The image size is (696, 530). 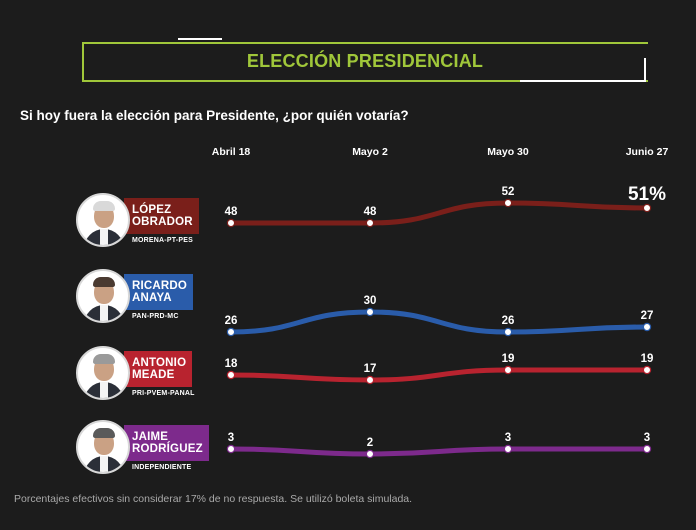 I want to click on candidate-lopez-obrador: LÓPEZ OBRADOR MORENA-PT-PES, so click(x=137, y=221).